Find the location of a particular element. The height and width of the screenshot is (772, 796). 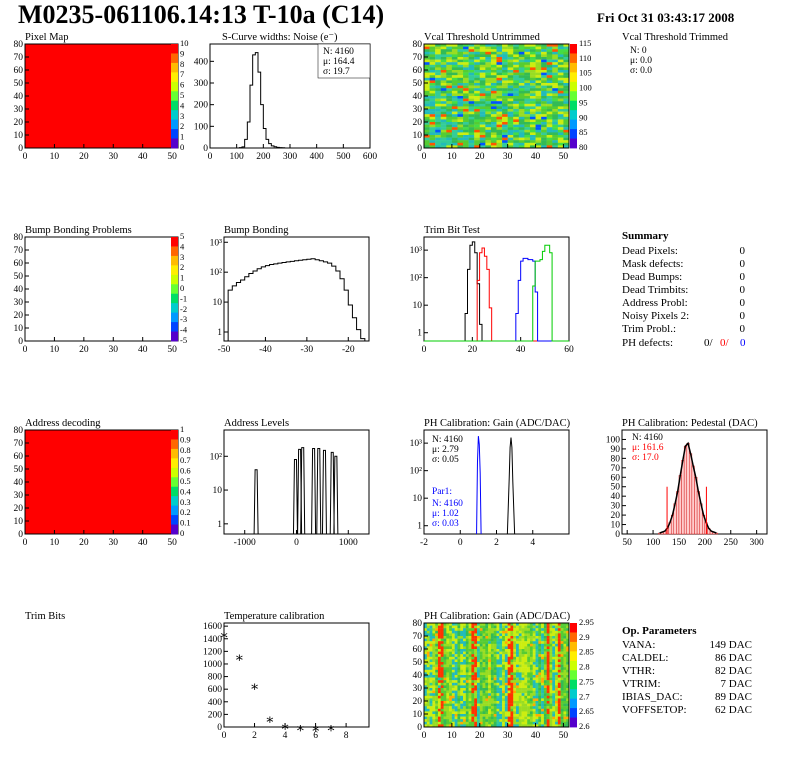

vcal-palette-label: 85 is located at coordinates (583, 132).